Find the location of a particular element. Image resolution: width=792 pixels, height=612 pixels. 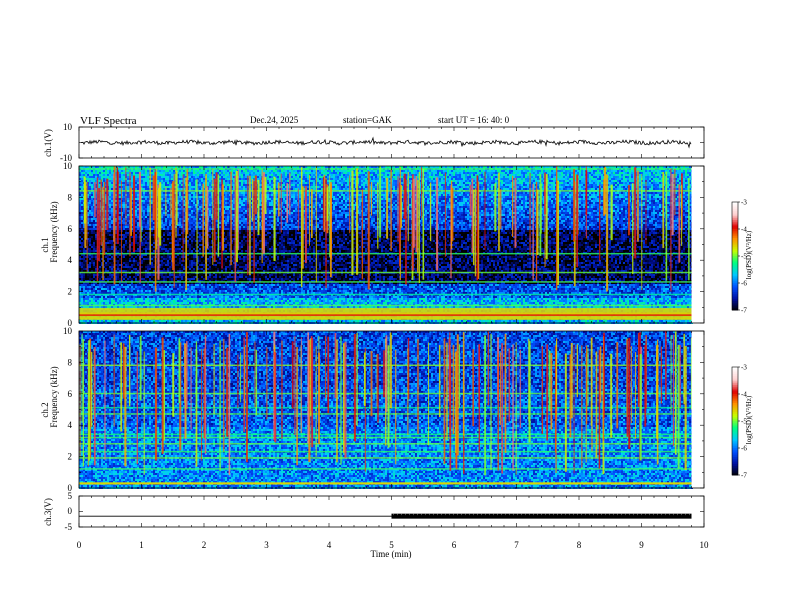

start-time-label: start UT = 16: 40: 0 is located at coordinates (474, 120).